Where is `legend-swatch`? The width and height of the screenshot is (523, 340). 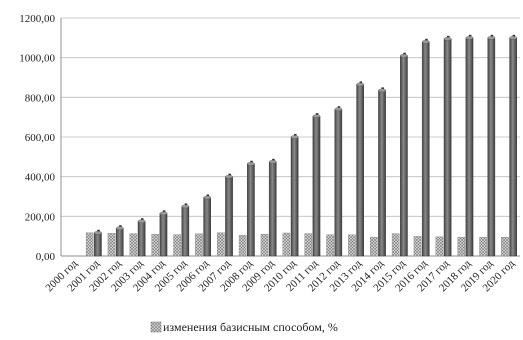 legend-swatch is located at coordinates (156, 327).